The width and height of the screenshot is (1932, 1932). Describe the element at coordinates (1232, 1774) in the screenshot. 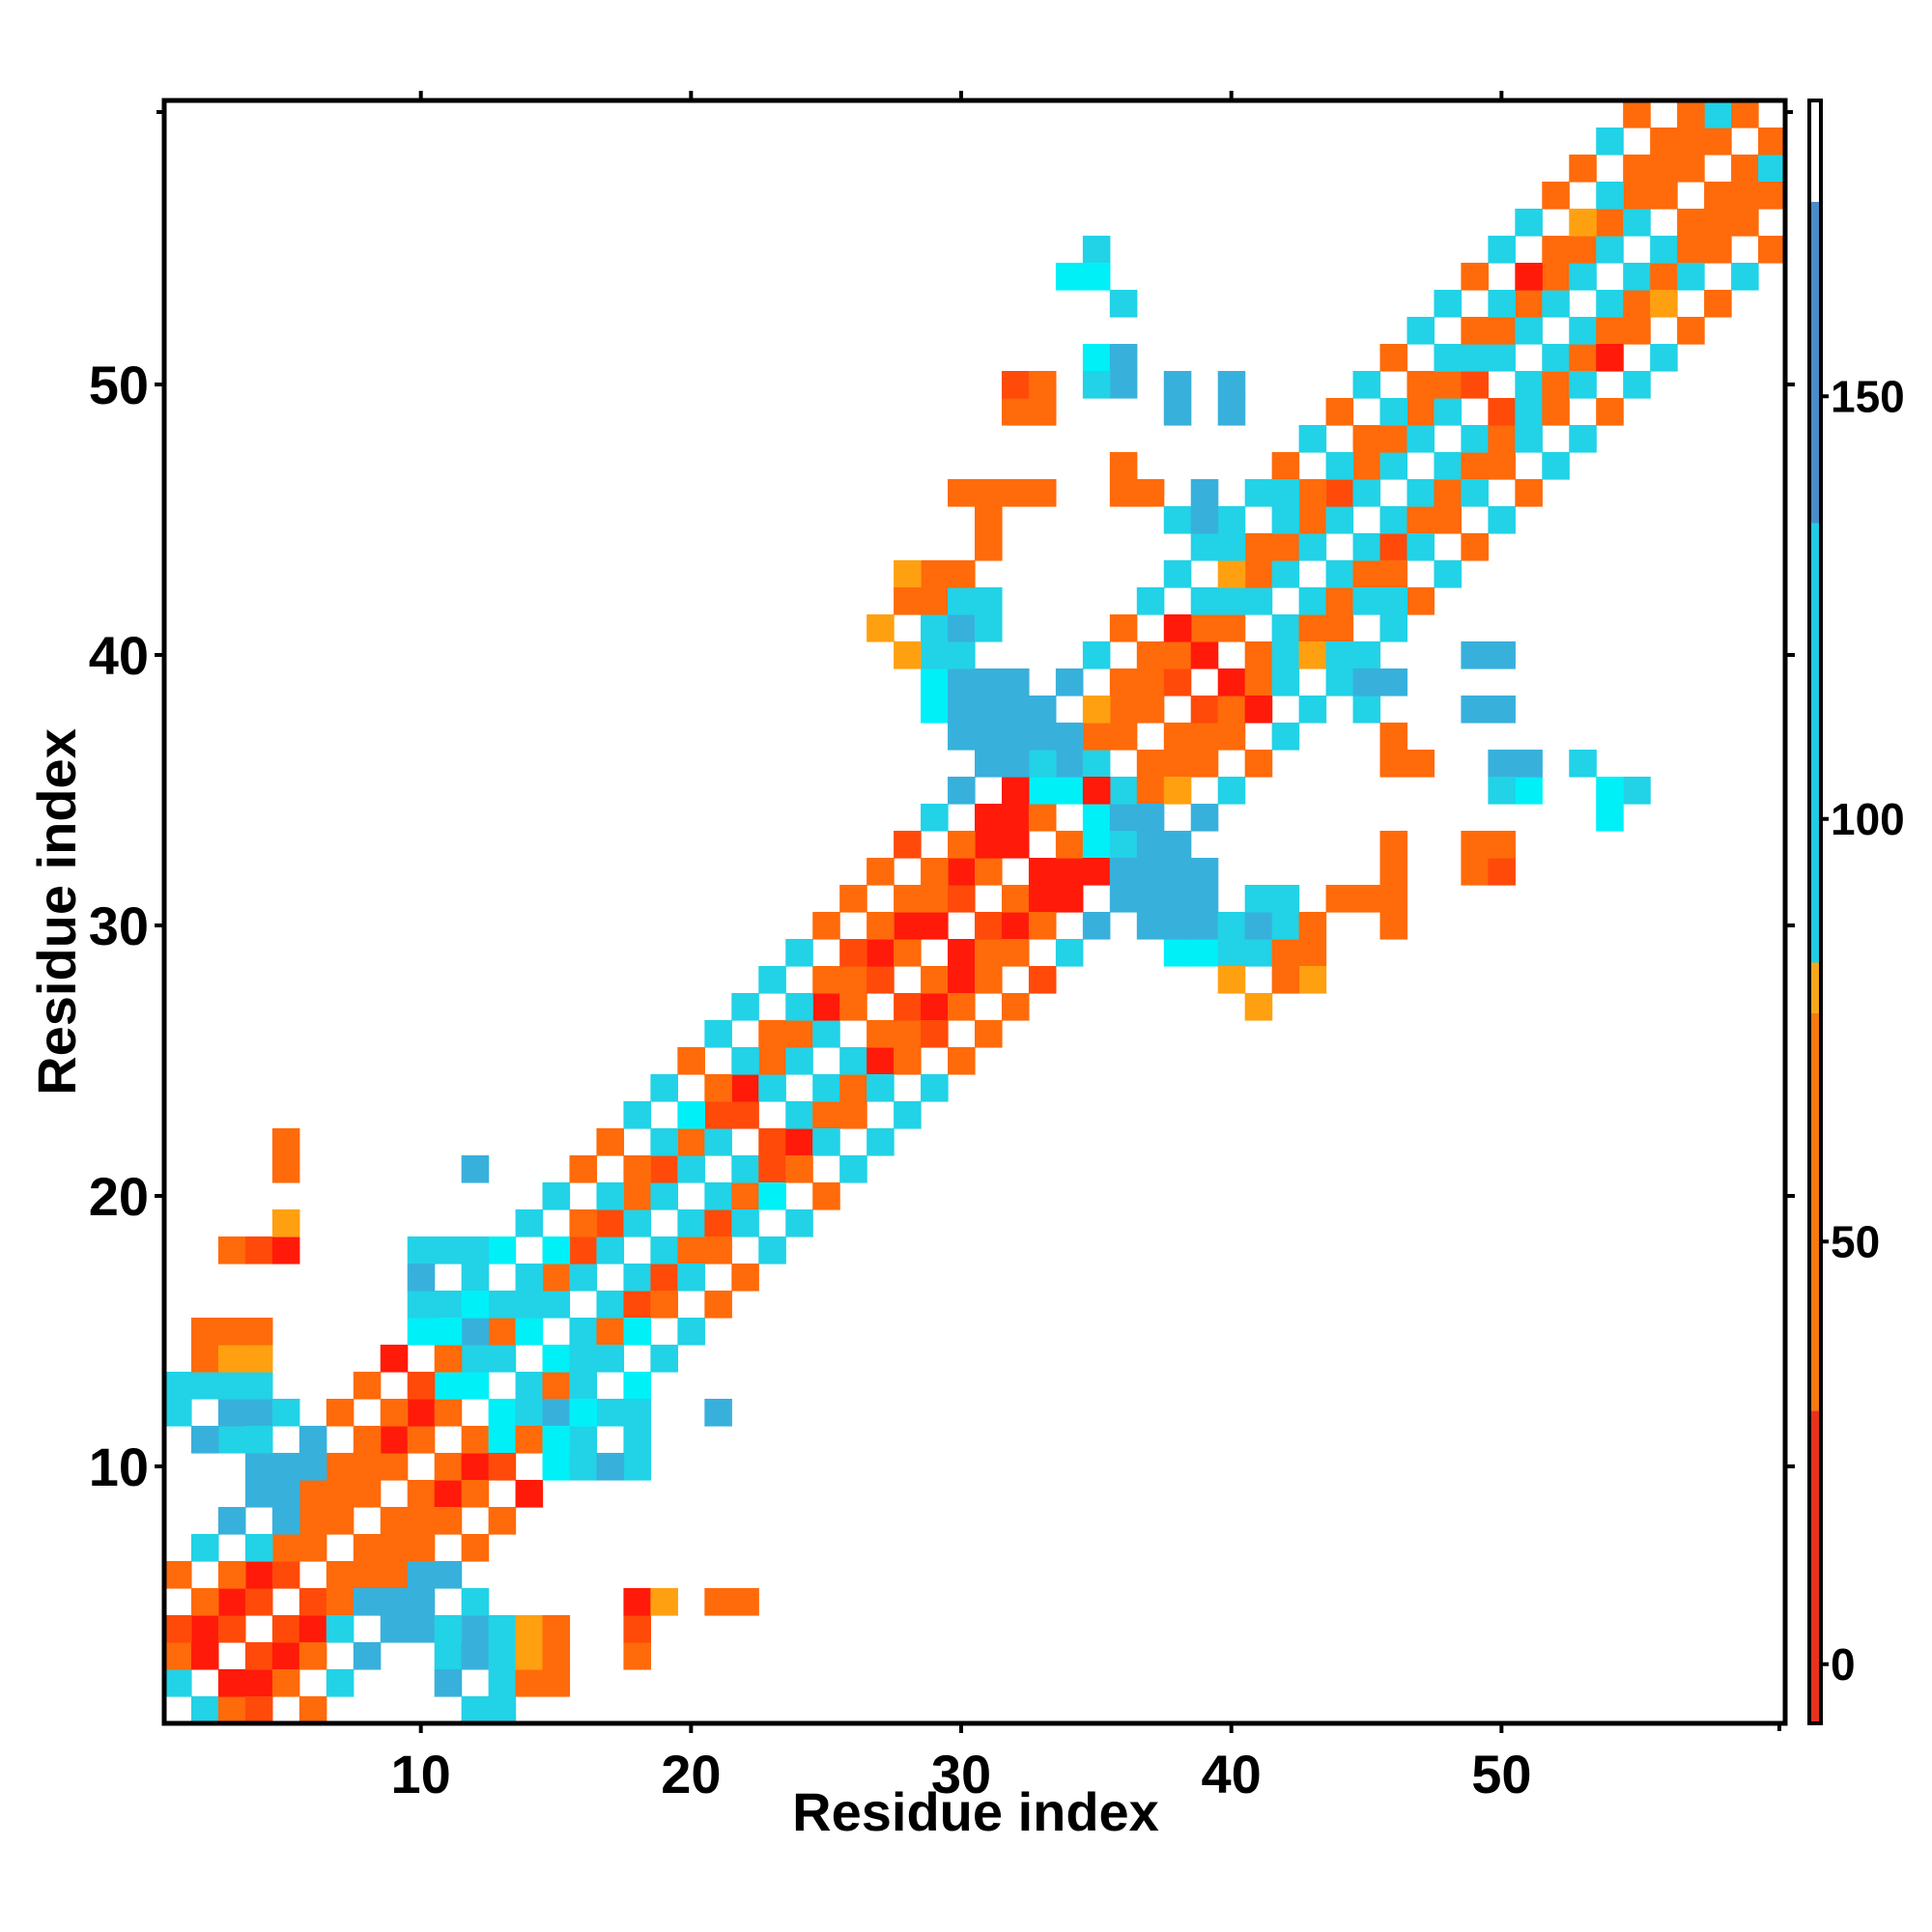

I see `x-tick-label: 40` at that location.